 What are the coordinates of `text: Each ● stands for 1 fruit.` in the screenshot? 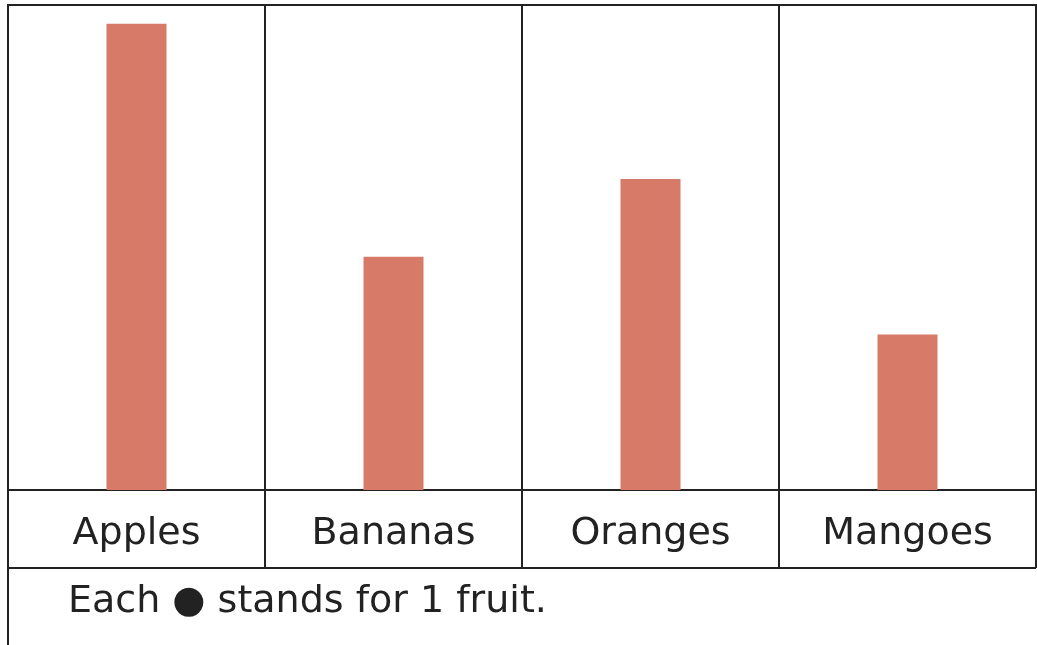 It's located at (307, 599).